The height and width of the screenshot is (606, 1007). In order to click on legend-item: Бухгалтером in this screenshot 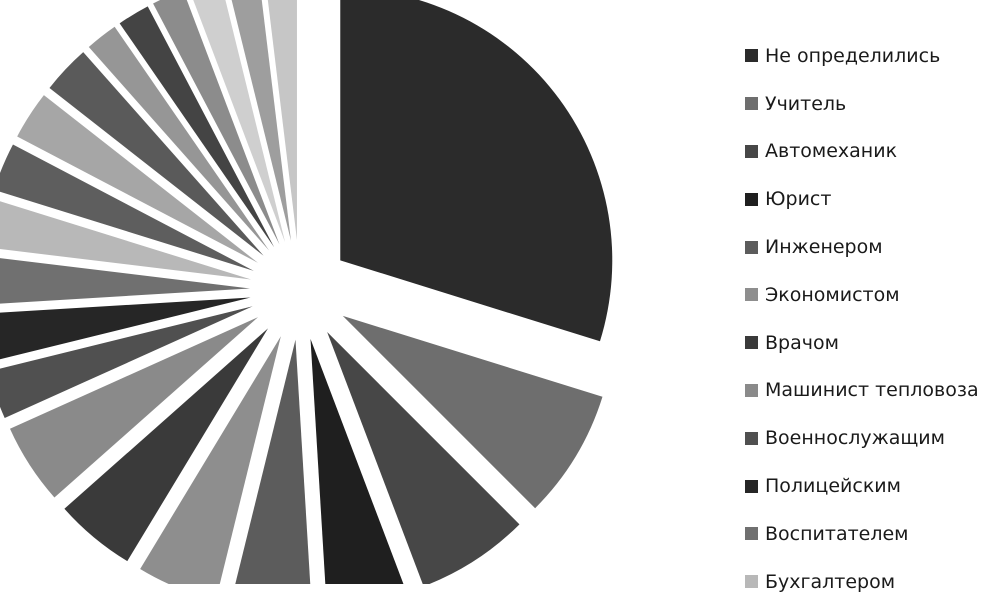, I will do `click(862, 582)`.